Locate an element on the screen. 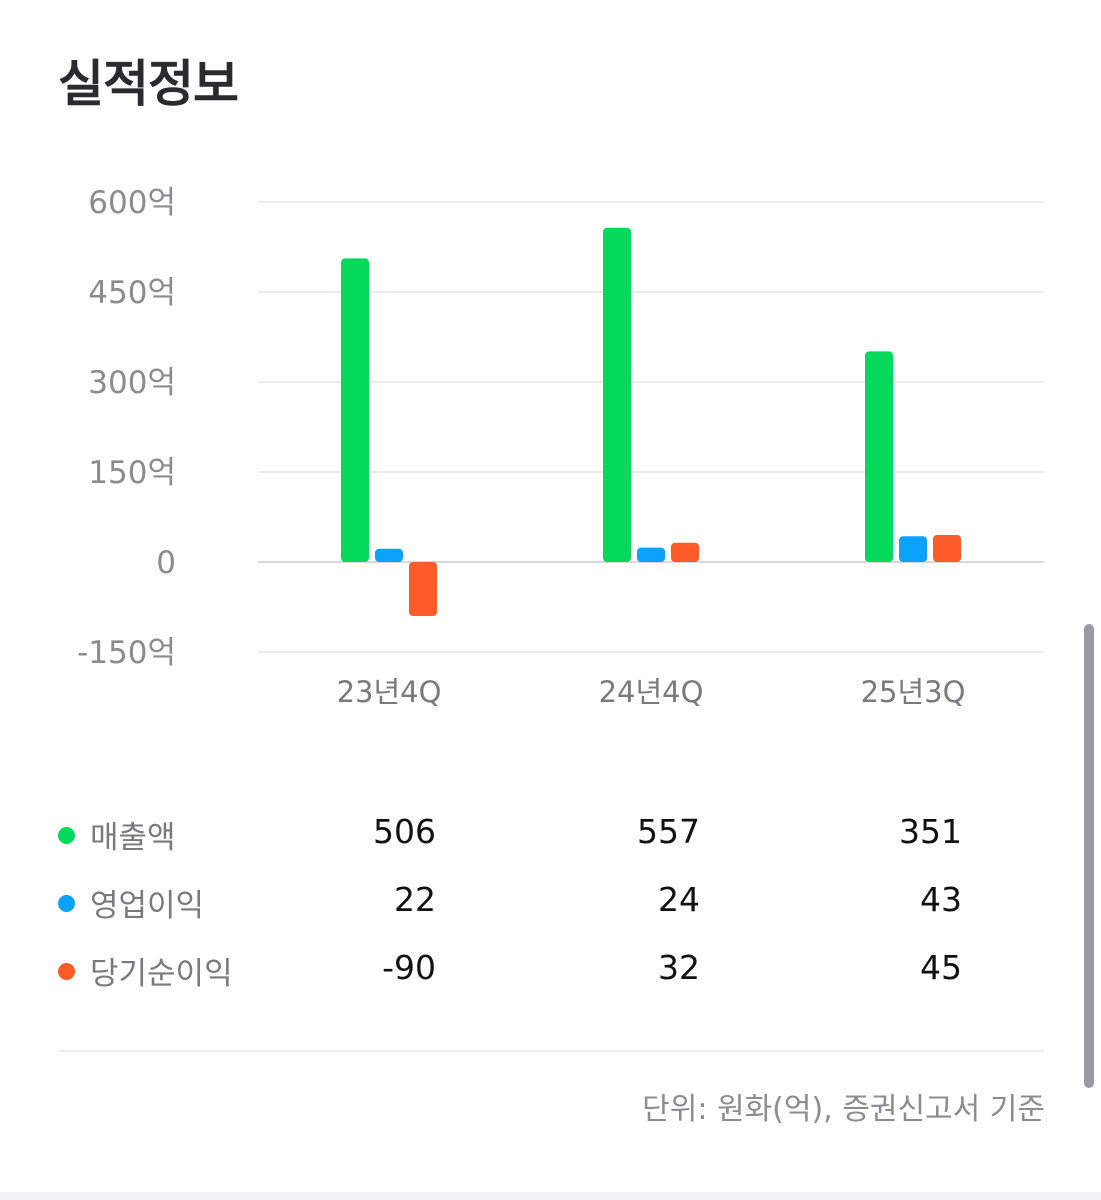 This screenshot has height=1200, width=1101. legend-value: 45 is located at coordinates (941, 967).